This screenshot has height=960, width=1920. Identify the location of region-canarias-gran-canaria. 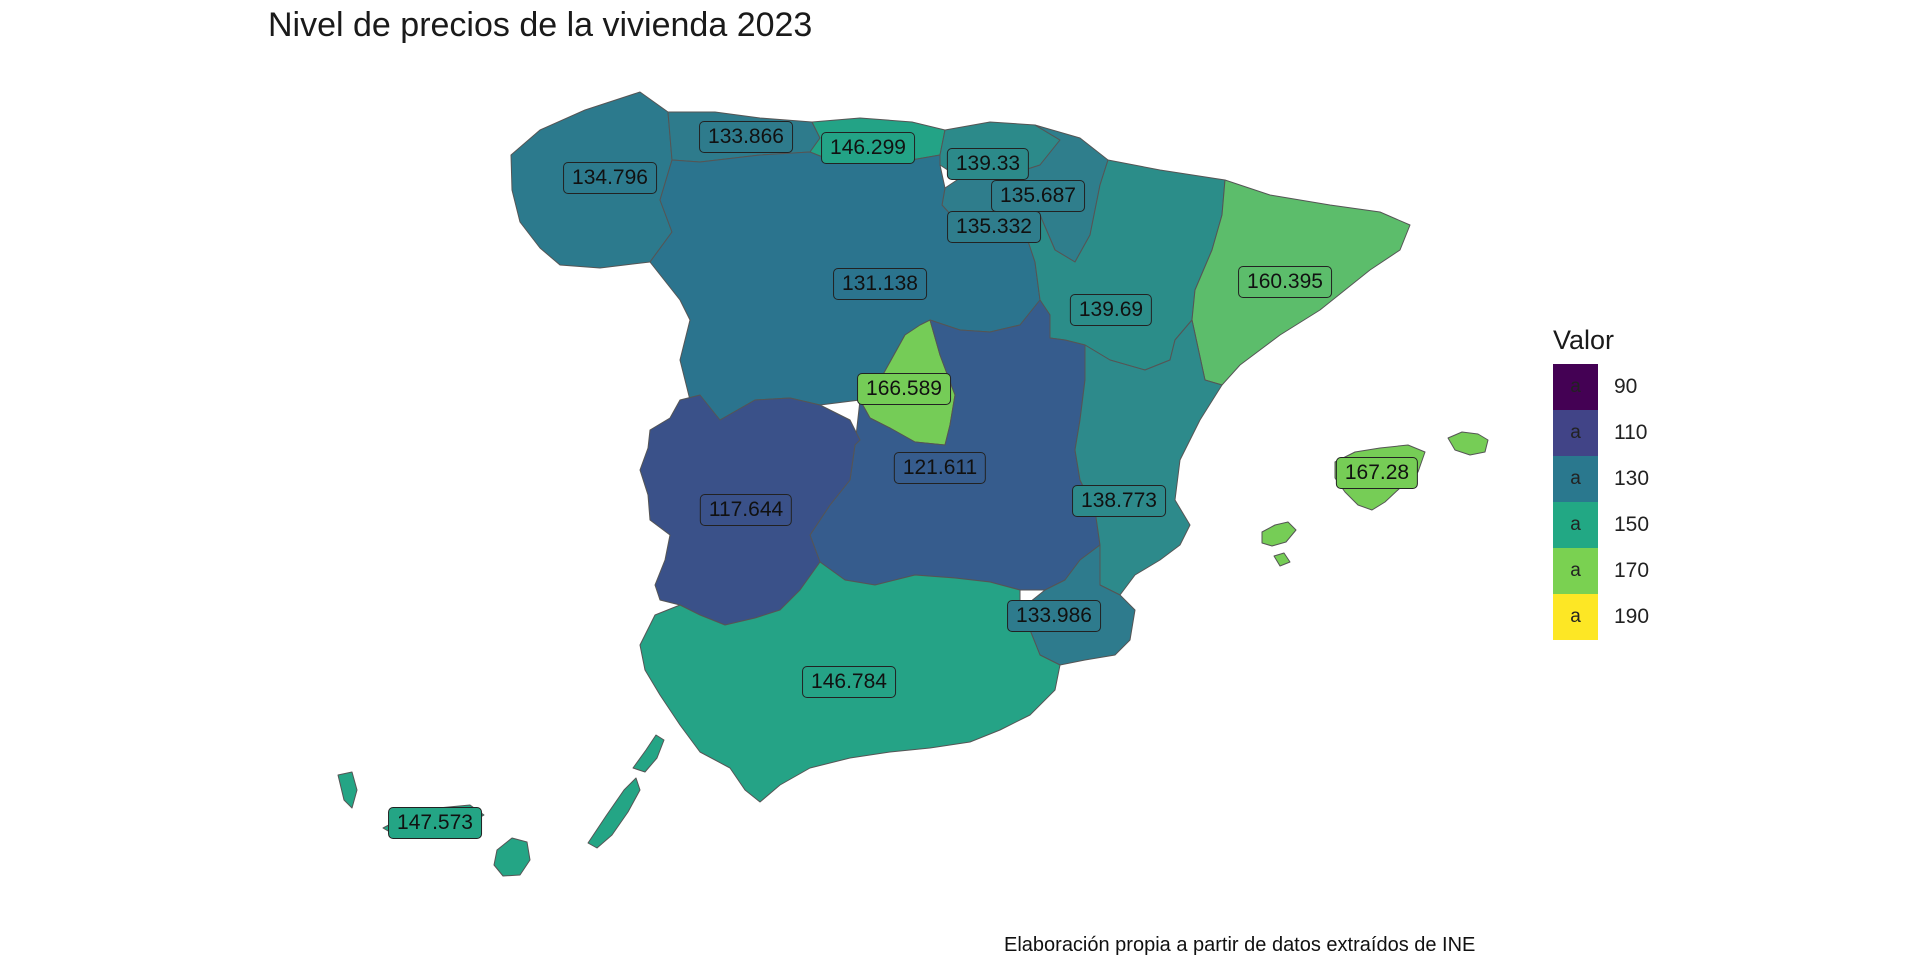
(512, 857).